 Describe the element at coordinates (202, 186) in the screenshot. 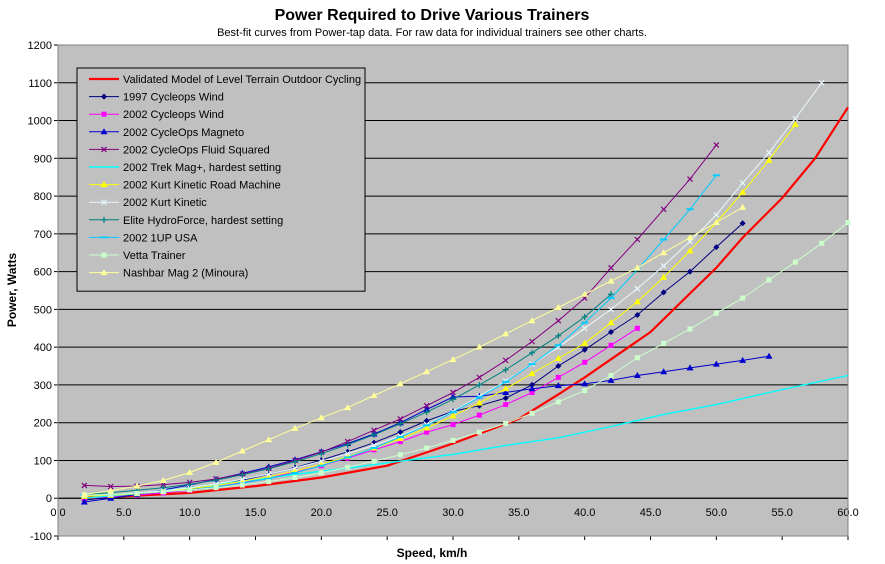

I see `legend-label: 2002 Kurt Kinetic Road Machine` at that location.